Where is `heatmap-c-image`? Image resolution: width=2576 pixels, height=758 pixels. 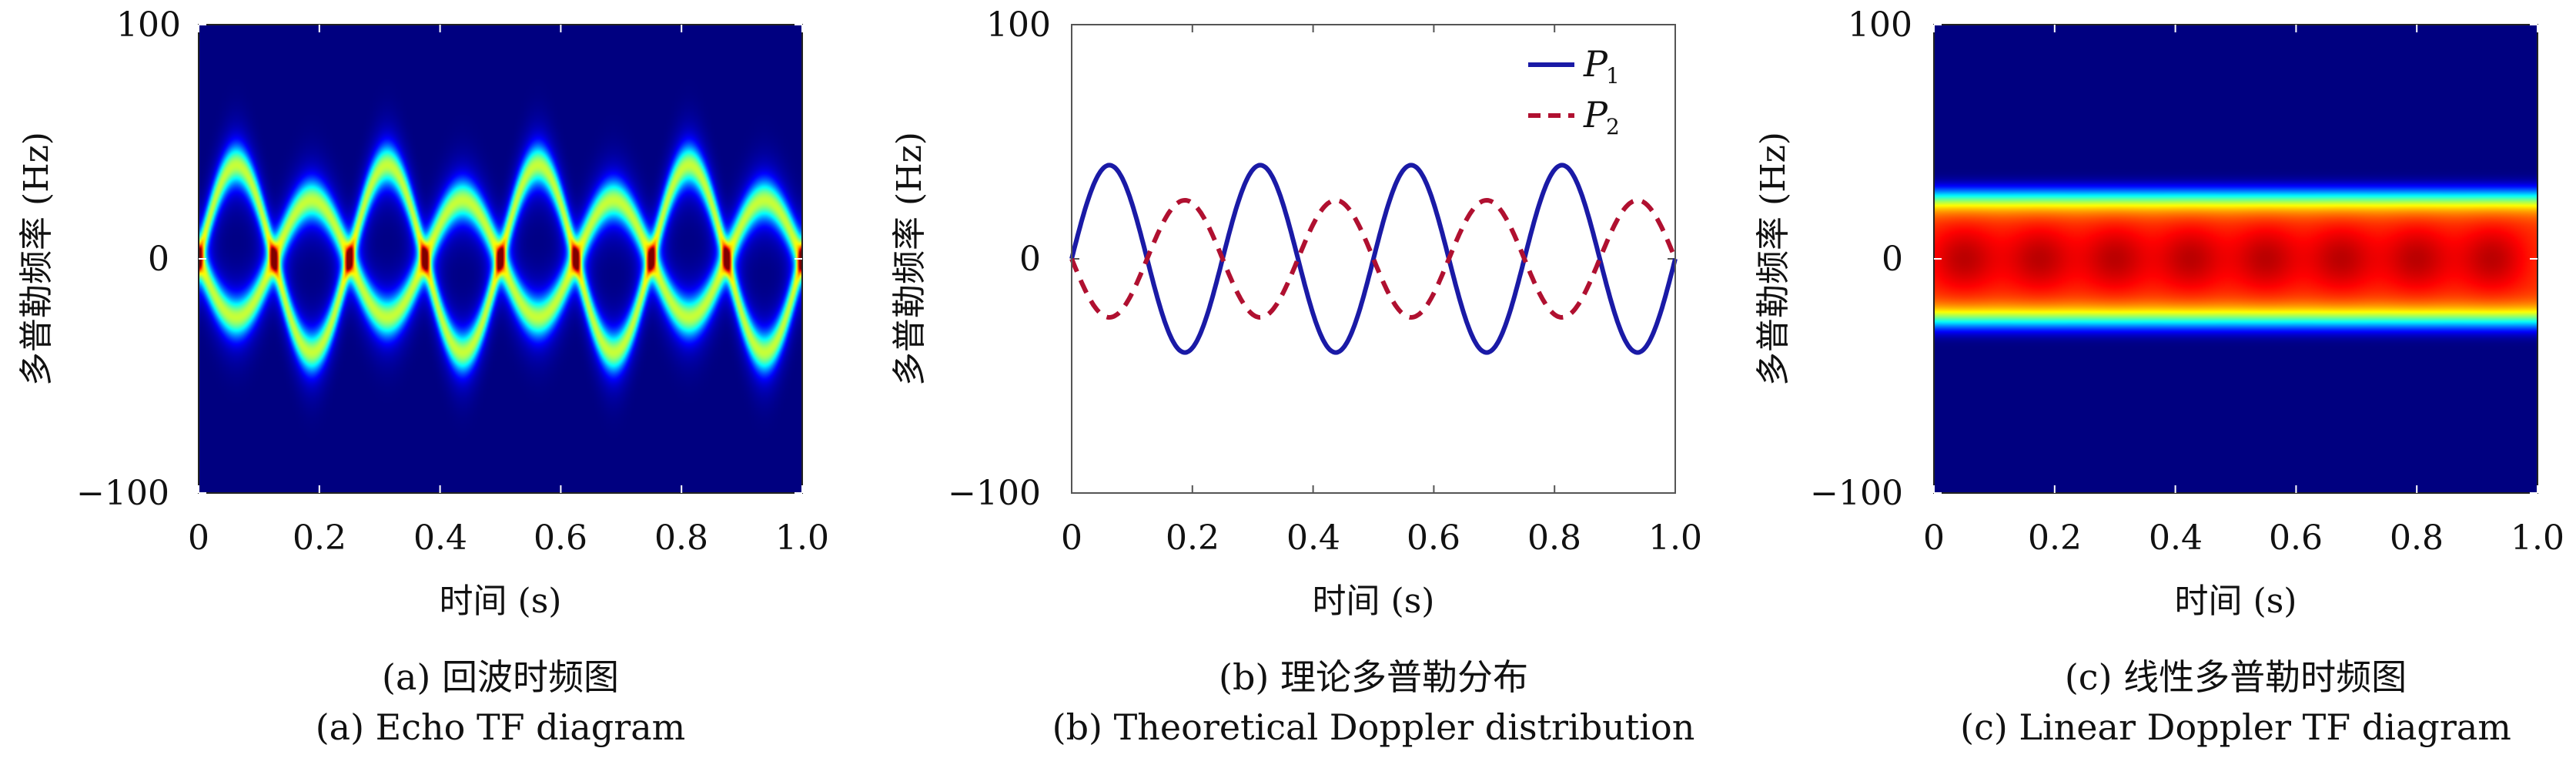 heatmap-c-image is located at coordinates (2236, 259).